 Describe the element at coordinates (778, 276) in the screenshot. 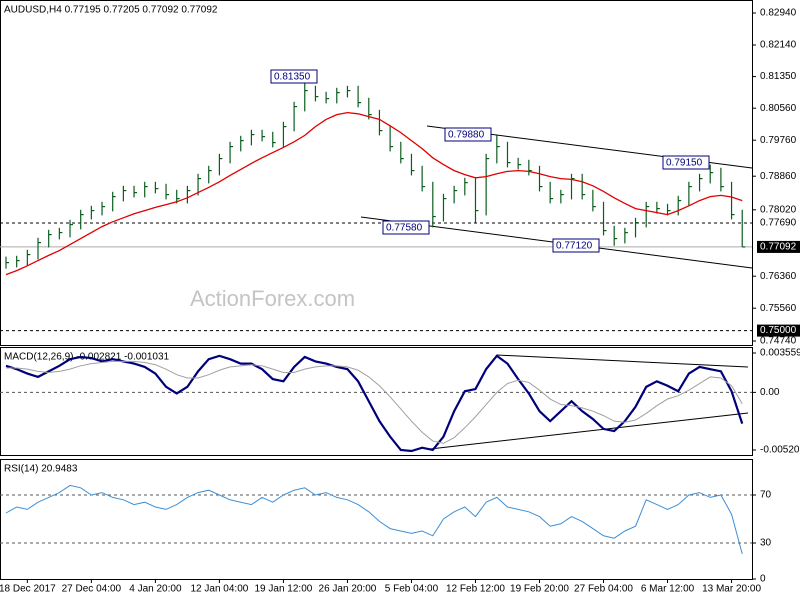

I see `y-tick-label: 0.76360` at that location.